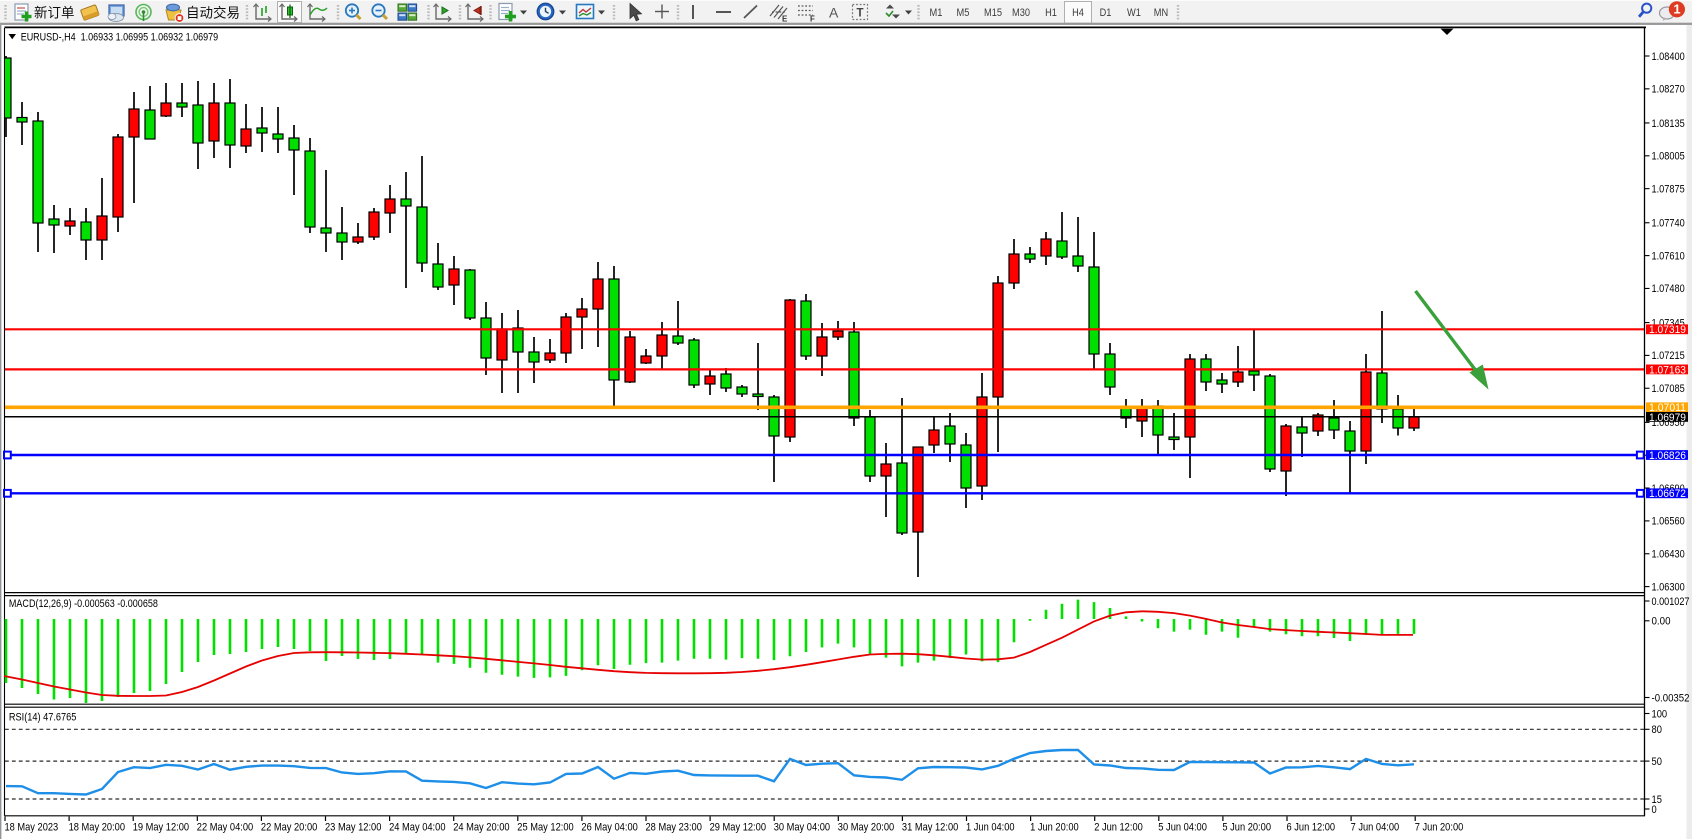  I want to click on svg-text: 1.07011, so click(1667, 408).